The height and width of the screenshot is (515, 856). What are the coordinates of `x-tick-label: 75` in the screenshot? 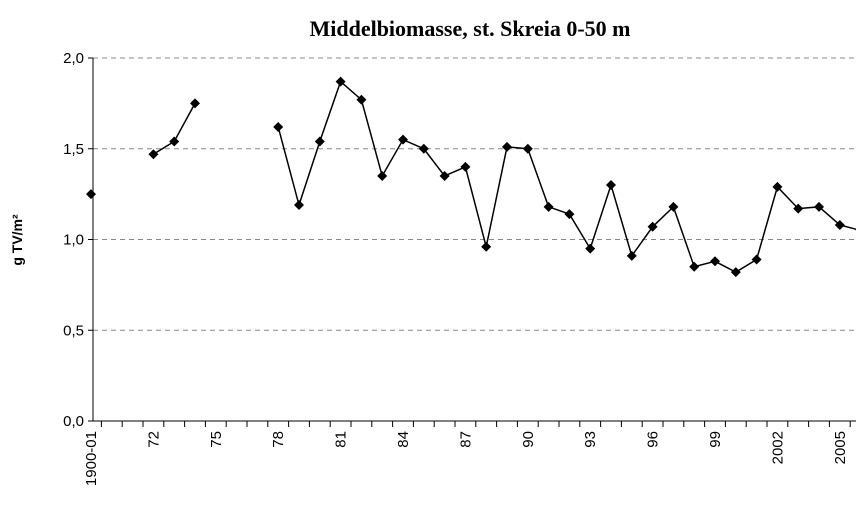 It's located at (216, 439).